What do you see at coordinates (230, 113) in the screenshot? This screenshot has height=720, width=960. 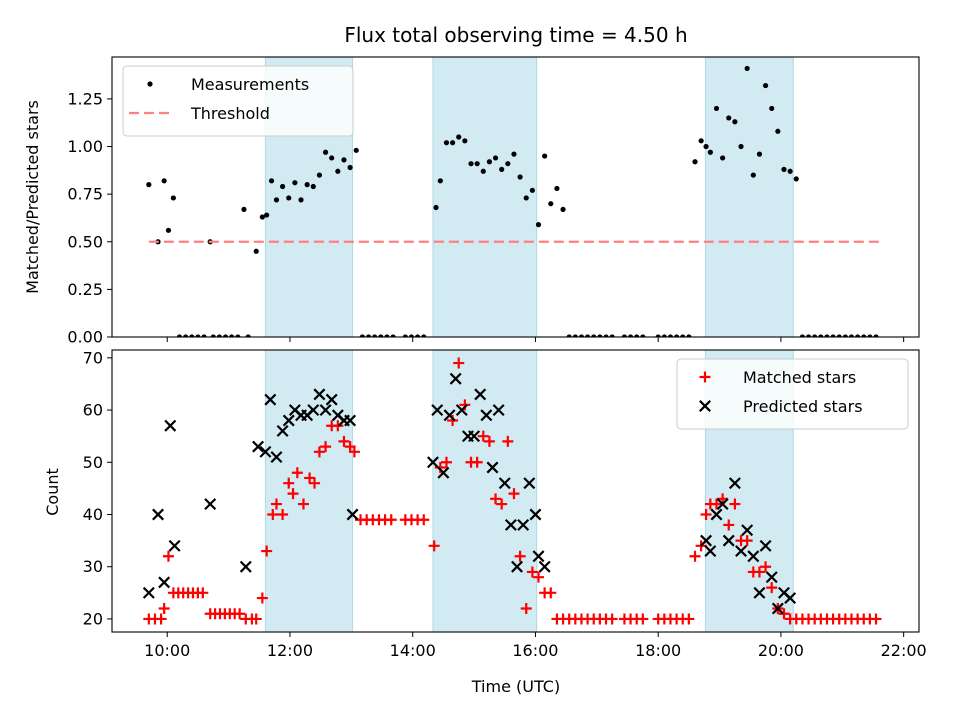 I see `legend-label-1: Threshold` at bounding box center [230, 113].